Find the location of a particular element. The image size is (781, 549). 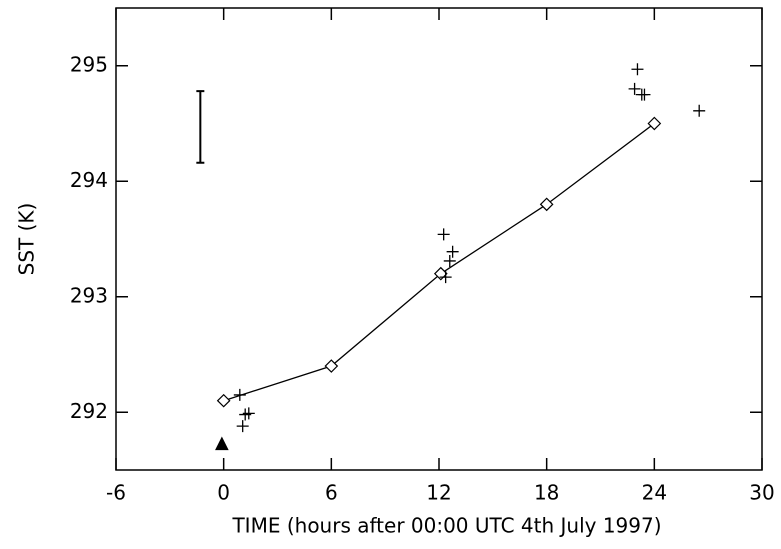

x-tick-label: 12 is located at coordinates (438, 493).